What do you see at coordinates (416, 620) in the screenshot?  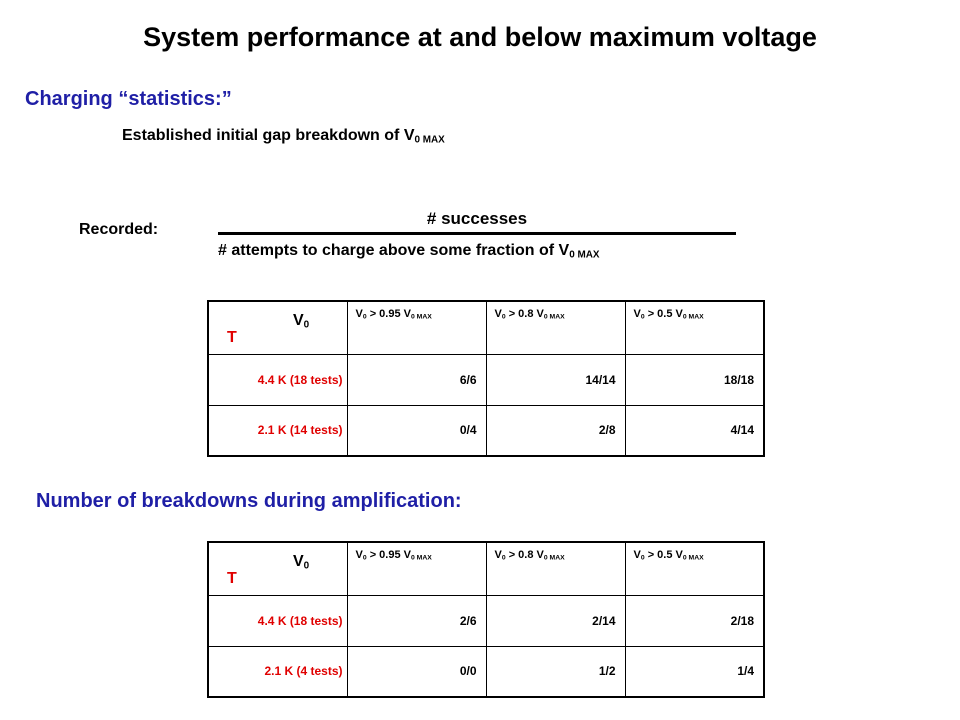 I see `table-cell: 2/6` at bounding box center [416, 620].